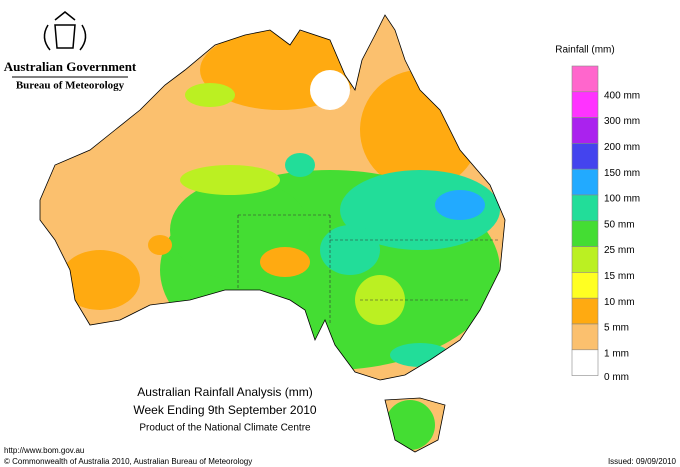 This screenshot has height=467, width=680. What do you see at coordinates (622, 147) in the screenshot?
I see `legend-label: 200 mm` at bounding box center [622, 147].